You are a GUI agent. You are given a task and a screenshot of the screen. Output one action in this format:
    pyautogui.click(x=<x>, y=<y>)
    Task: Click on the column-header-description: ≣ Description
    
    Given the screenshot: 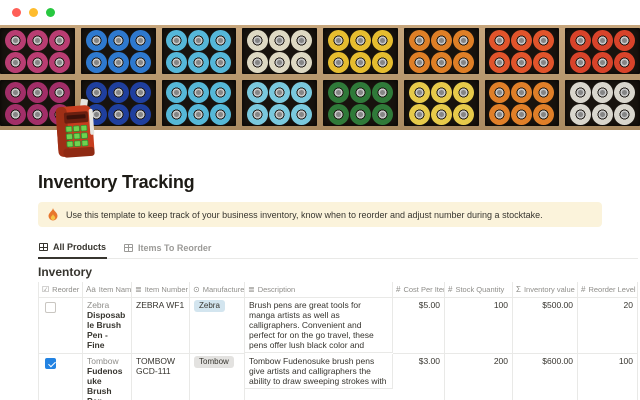 What is the action you would take?
    pyautogui.click(x=319, y=290)
    